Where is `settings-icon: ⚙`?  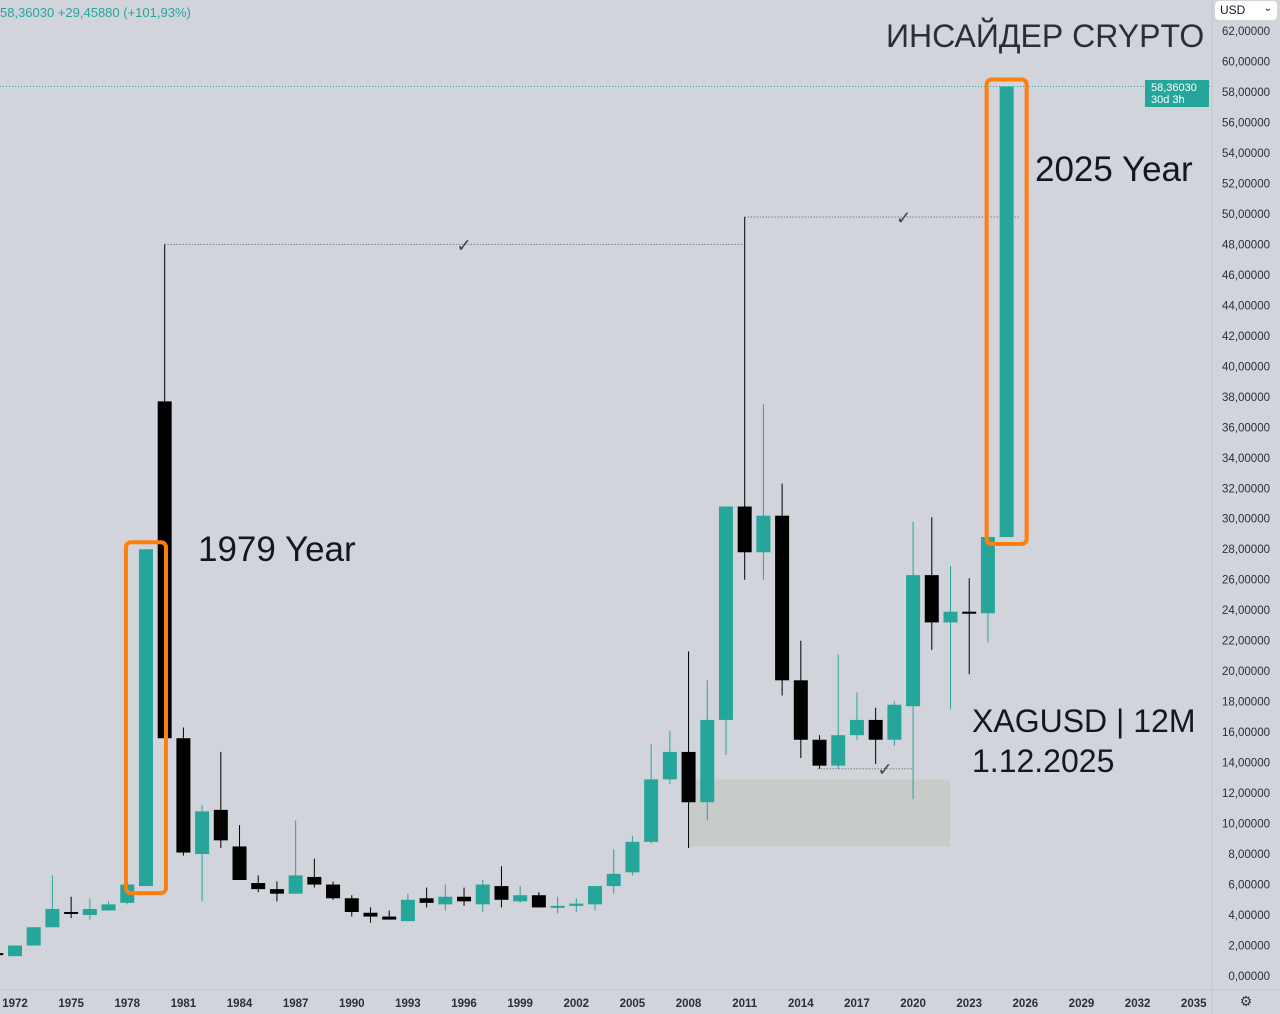 settings-icon: ⚙ is located at coordinates (1246, 1001).